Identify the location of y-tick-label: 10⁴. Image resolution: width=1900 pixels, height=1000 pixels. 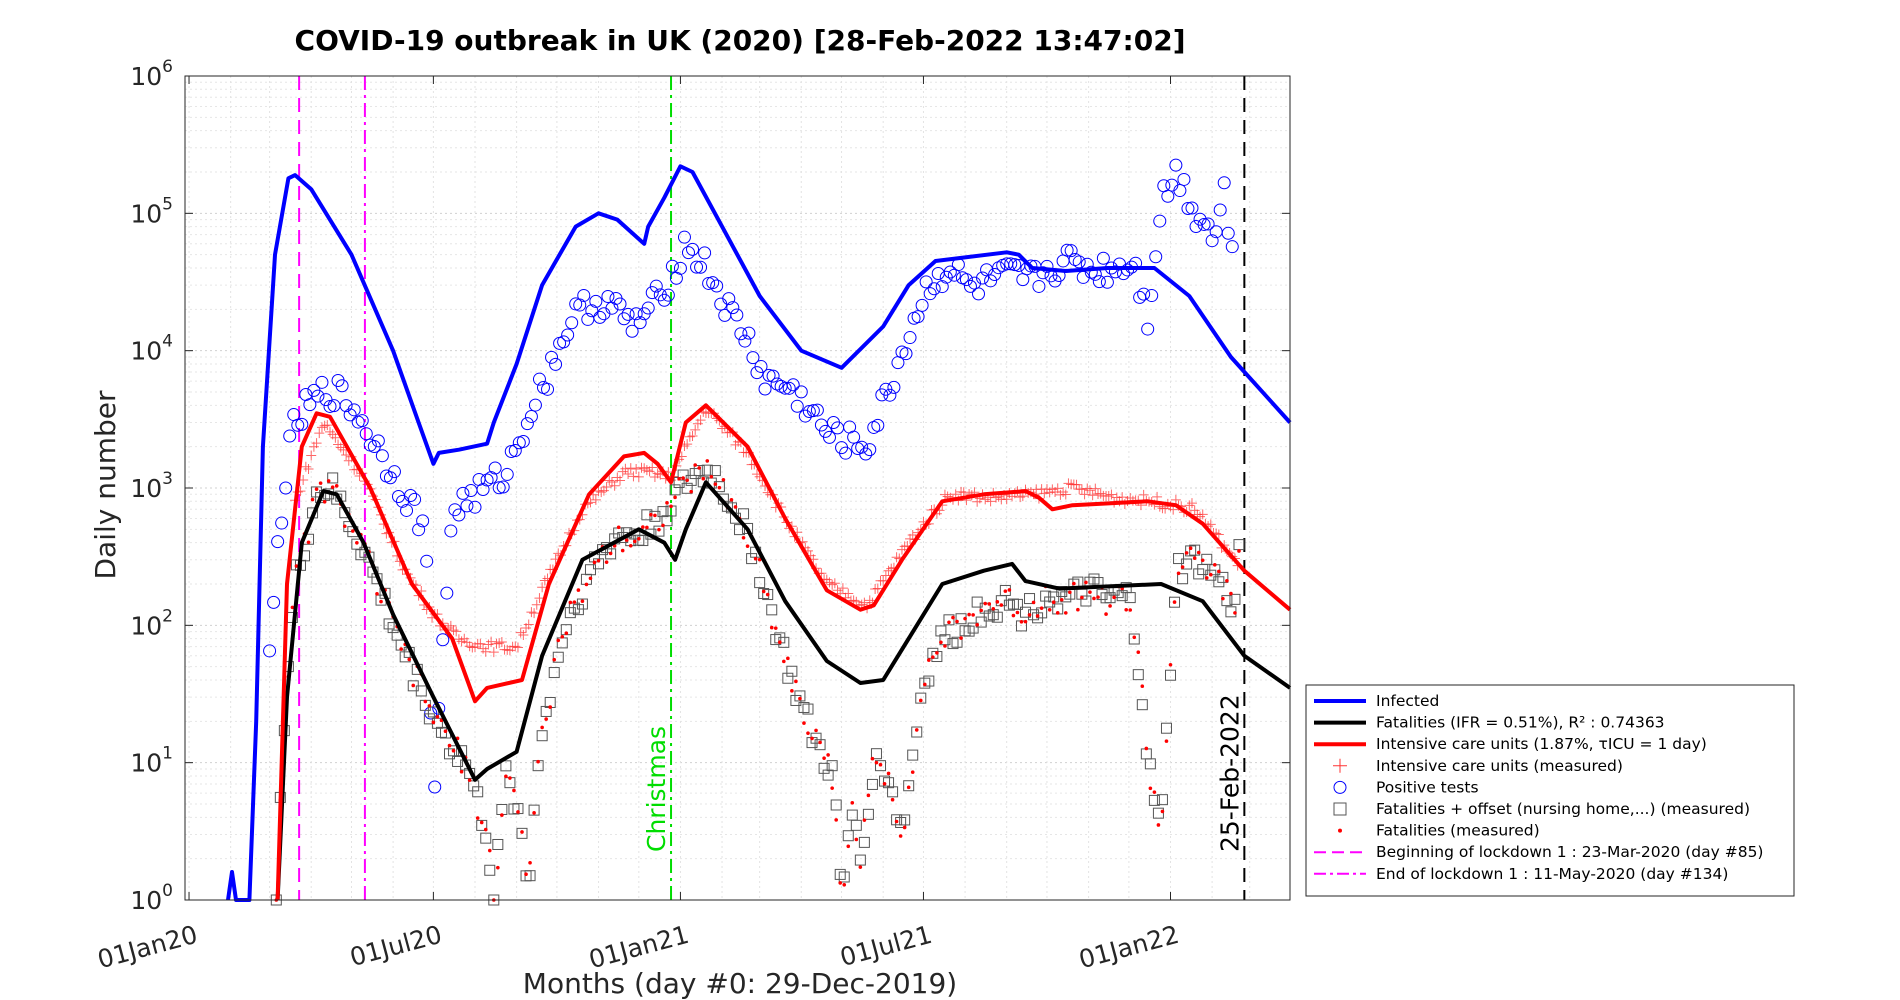
(151, 349).